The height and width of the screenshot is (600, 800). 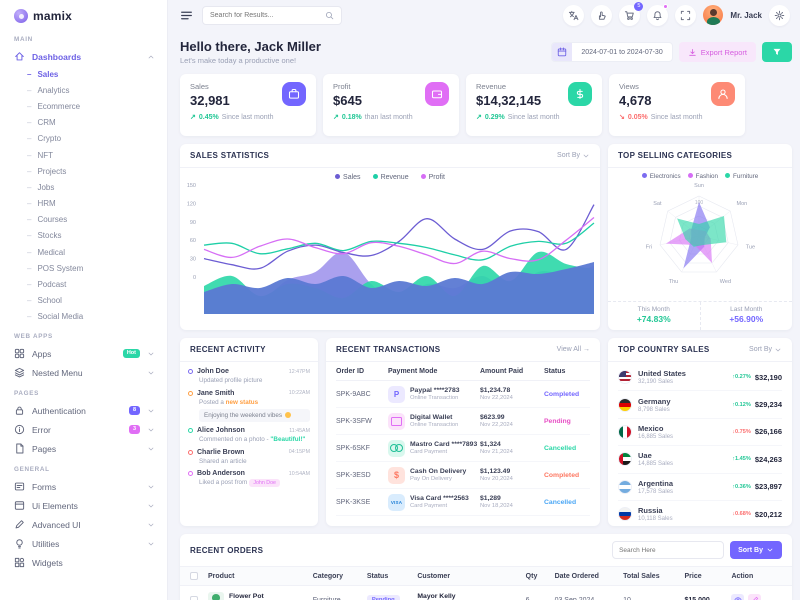 I want to click on sidebar-subitem: – Jobs, so click(x=41, y=187).